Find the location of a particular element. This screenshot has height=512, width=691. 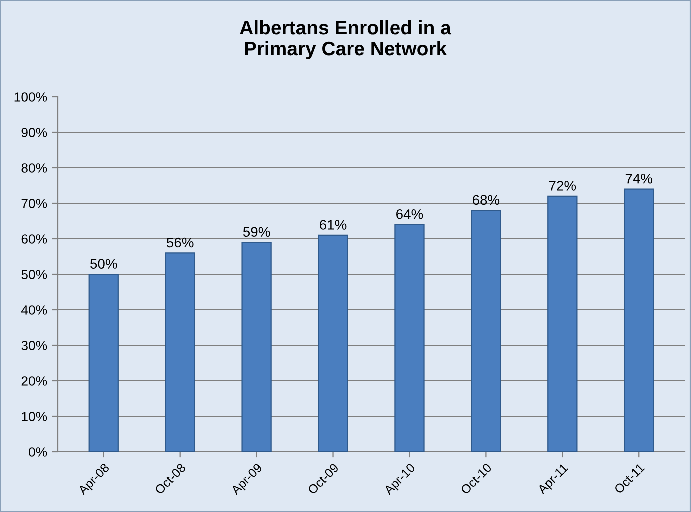

data-label: 74% is located at coordinates (639, 179).